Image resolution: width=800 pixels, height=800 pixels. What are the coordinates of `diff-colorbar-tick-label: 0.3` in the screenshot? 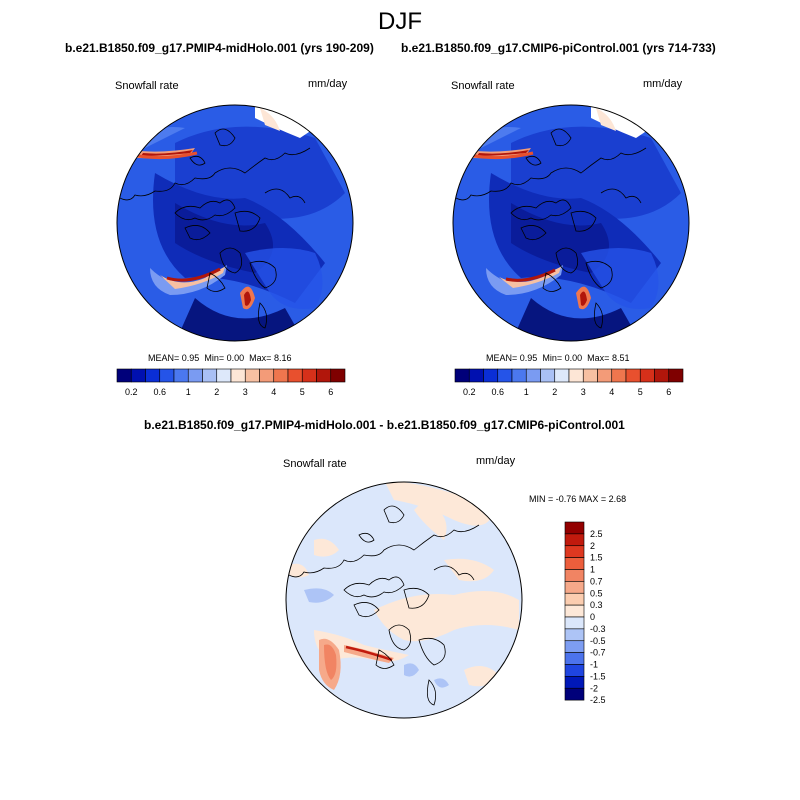 It's located at (596, 605).